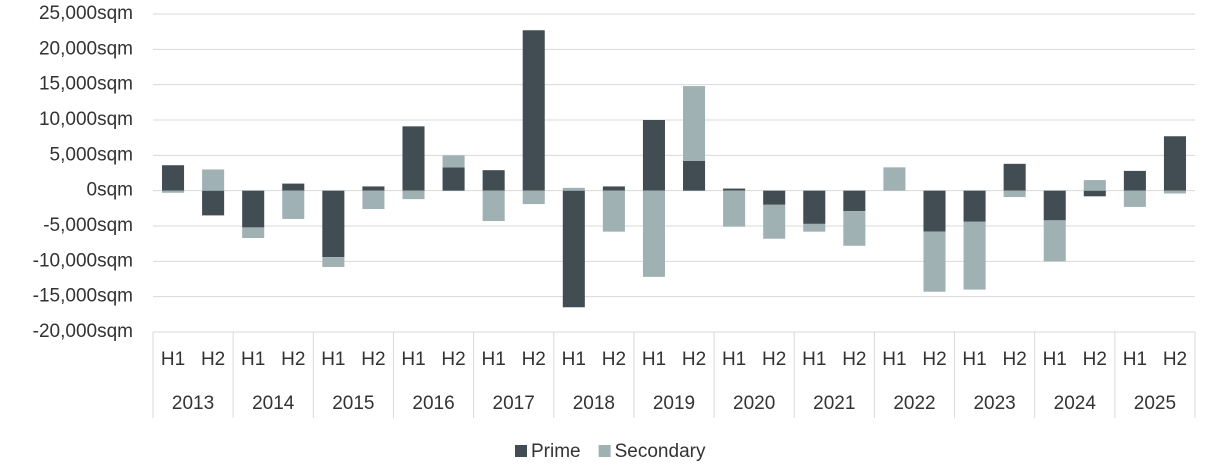 This screenshot has width=1207, height=466. I want to click on y-tick-label: 20,000sqm, so click(86, 48).